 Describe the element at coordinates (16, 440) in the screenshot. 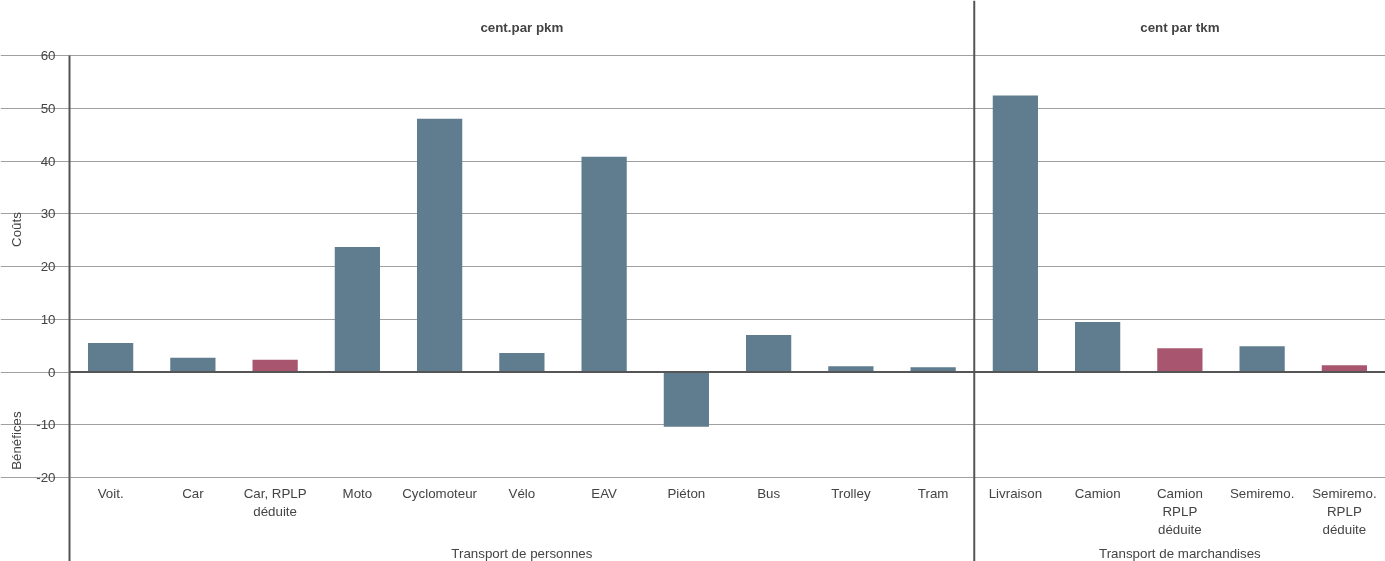

I see `annotation: Bénéfices` at that location.